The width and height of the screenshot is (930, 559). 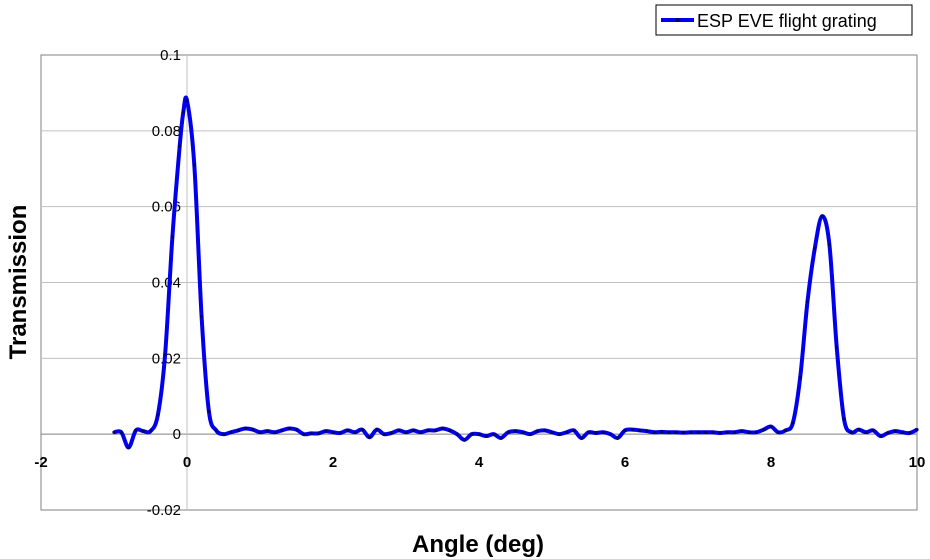 What do you see at coordinates (771, 462) in the screenshot?
I see `x-tick-label: 8` at bounding box center [771, 462].